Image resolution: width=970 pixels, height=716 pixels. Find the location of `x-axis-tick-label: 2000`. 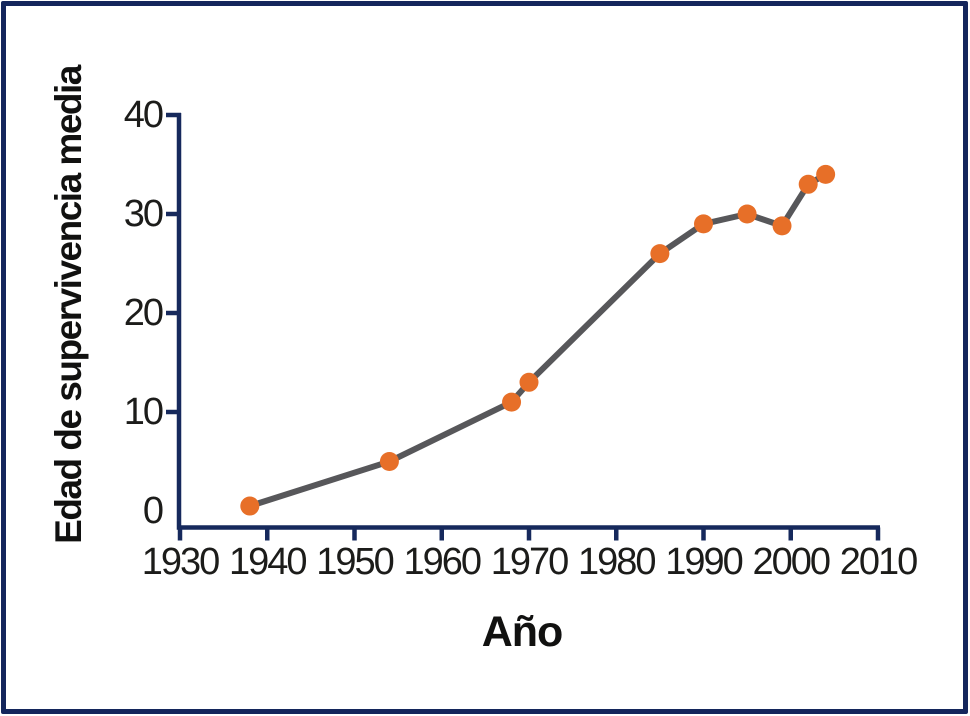

x-axis-tick-label: 2000 is located at coordinates (791, 562).